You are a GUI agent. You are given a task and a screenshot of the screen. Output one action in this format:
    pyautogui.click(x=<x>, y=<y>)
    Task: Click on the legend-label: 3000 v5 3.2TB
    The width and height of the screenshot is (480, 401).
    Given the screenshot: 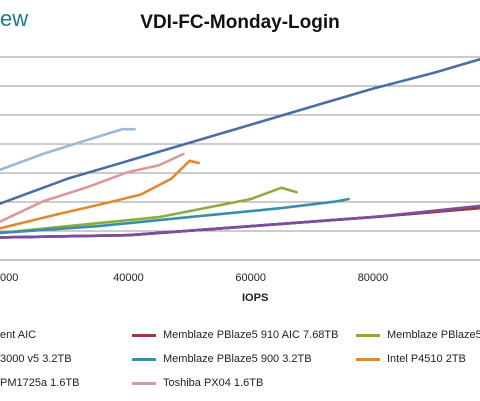 What is the action you would take?
    pyautogui.click(x=36, y=359)
    